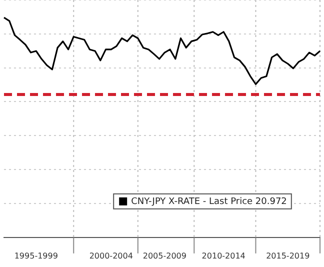 The image size is (324, 267). Describe the element at coordinates (224, 255) in the screenshot. I see `x-tick-label: 2010-2014` at that location.